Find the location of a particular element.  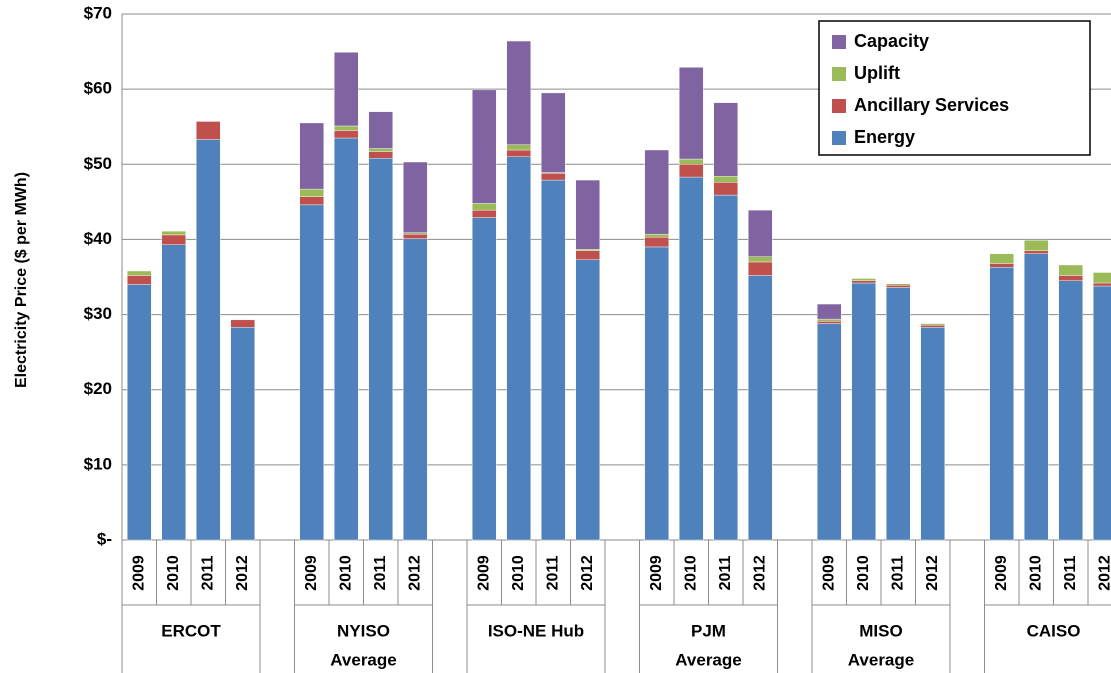

y-tick-label: $20 is located at coordinates (98, 388).